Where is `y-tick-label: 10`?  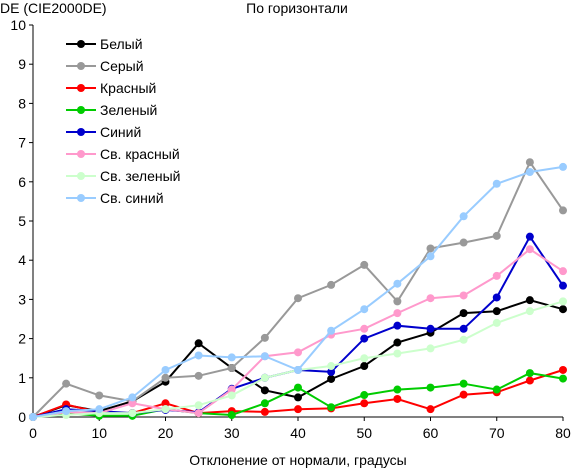 y-tick-label: 10 is located at coordinates (18, 25).